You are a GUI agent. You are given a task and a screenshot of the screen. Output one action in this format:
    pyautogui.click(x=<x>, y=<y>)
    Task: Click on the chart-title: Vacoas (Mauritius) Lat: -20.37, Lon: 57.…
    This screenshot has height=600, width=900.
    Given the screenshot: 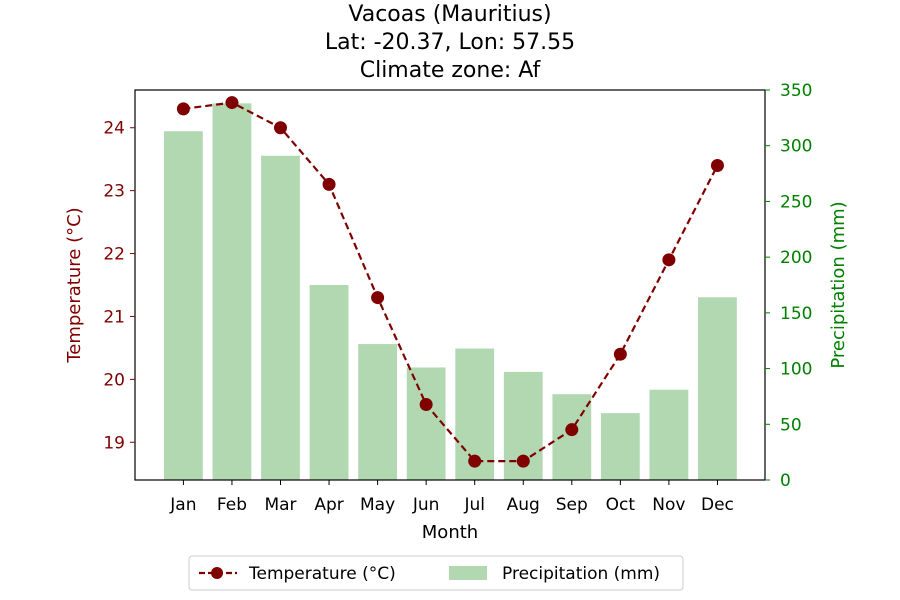 What is the action you would take?
    pyautogui.click(x=450, y=42)
    